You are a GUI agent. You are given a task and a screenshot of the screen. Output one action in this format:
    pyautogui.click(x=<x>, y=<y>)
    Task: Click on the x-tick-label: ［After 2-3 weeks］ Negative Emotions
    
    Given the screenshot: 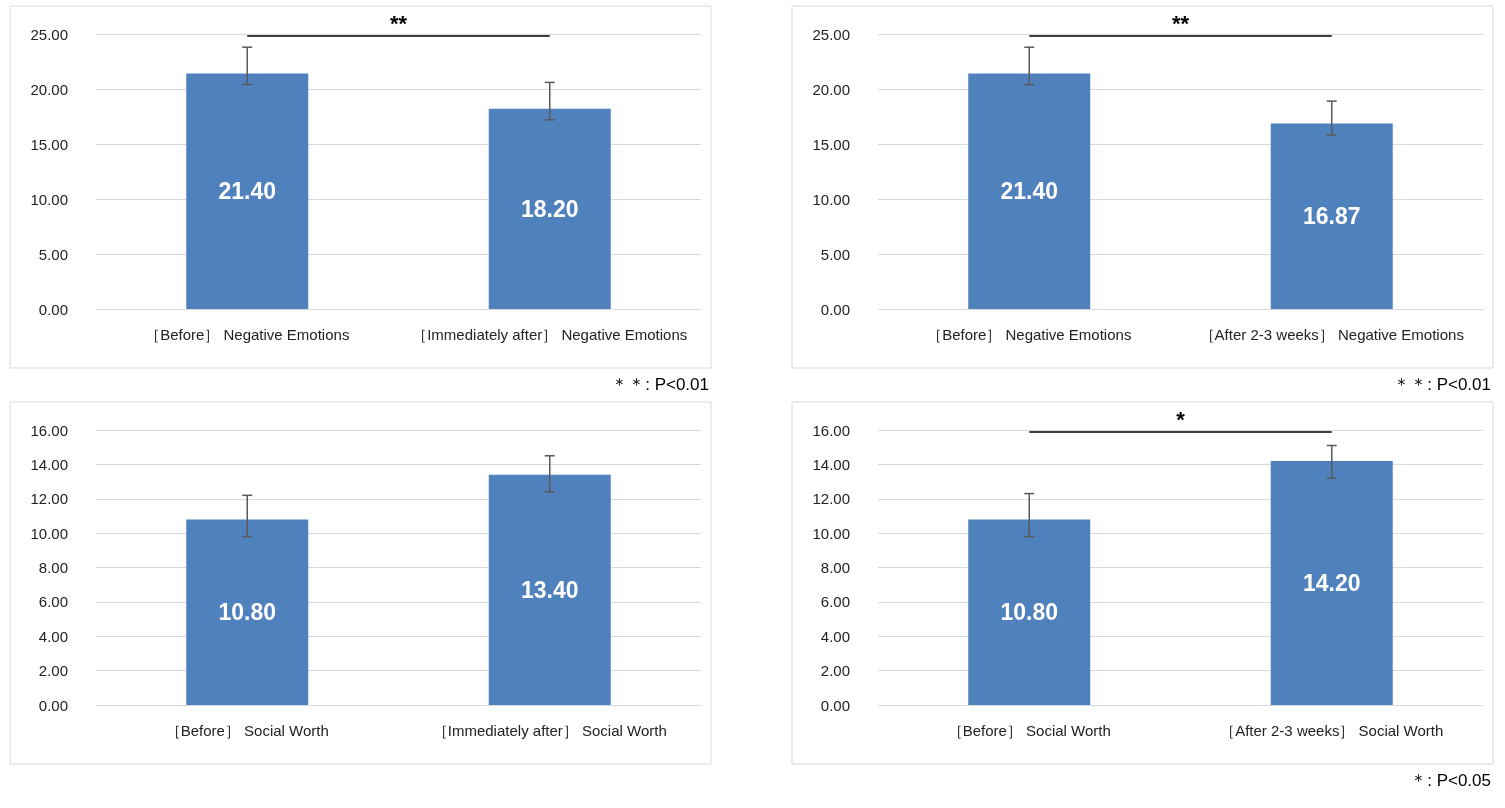 What is the action you would take?
    pyautogui.click(x=1331, y=334)
    